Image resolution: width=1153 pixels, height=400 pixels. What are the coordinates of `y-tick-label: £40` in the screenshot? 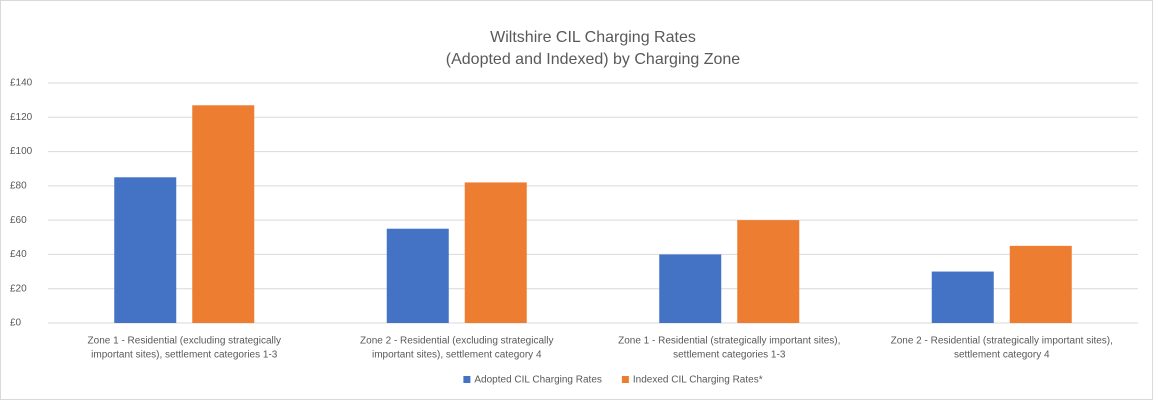 It's located at (18, 254).